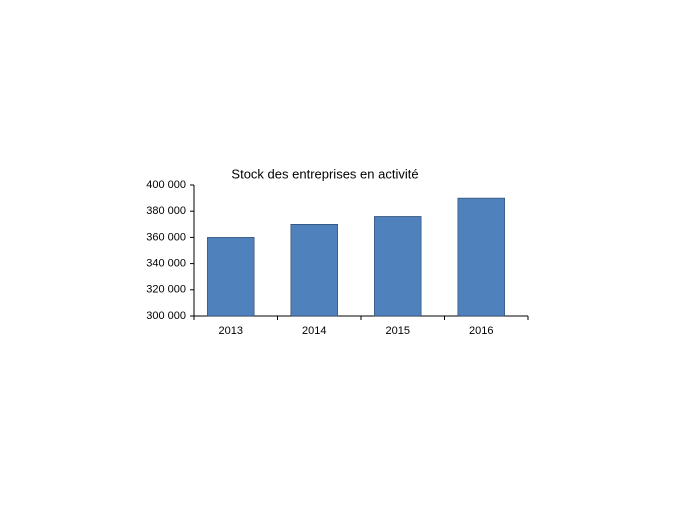 The width and height of the screenshot is (680, 510). What do you see at coordinates (166, 237) in the screenshot?
I see `y-tick-label: 360 000` at bounding box center [166, 237].